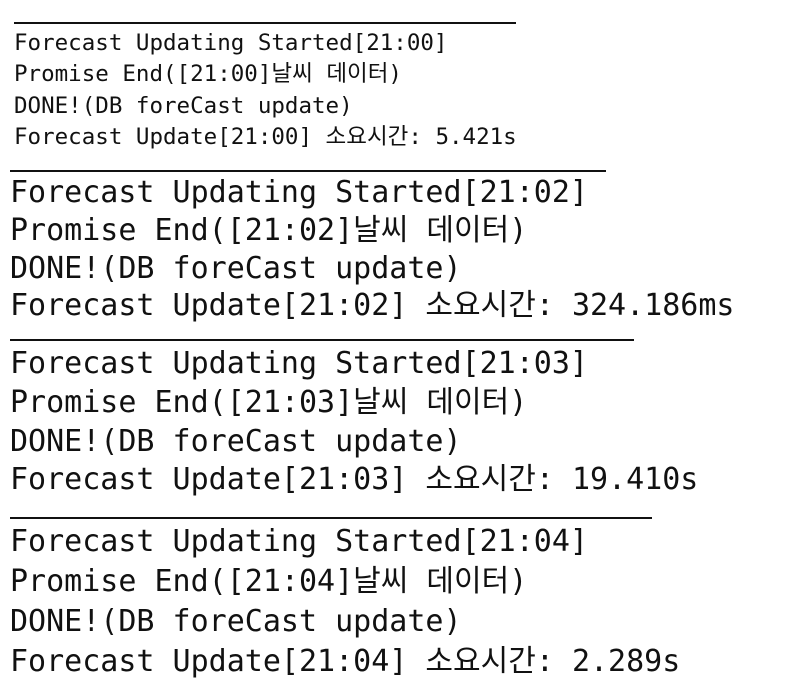 This screenshot has height=686, width=806. I want to click on log-line-promise: Promise End([21:00]날씨 데이터), so click(208, 74).